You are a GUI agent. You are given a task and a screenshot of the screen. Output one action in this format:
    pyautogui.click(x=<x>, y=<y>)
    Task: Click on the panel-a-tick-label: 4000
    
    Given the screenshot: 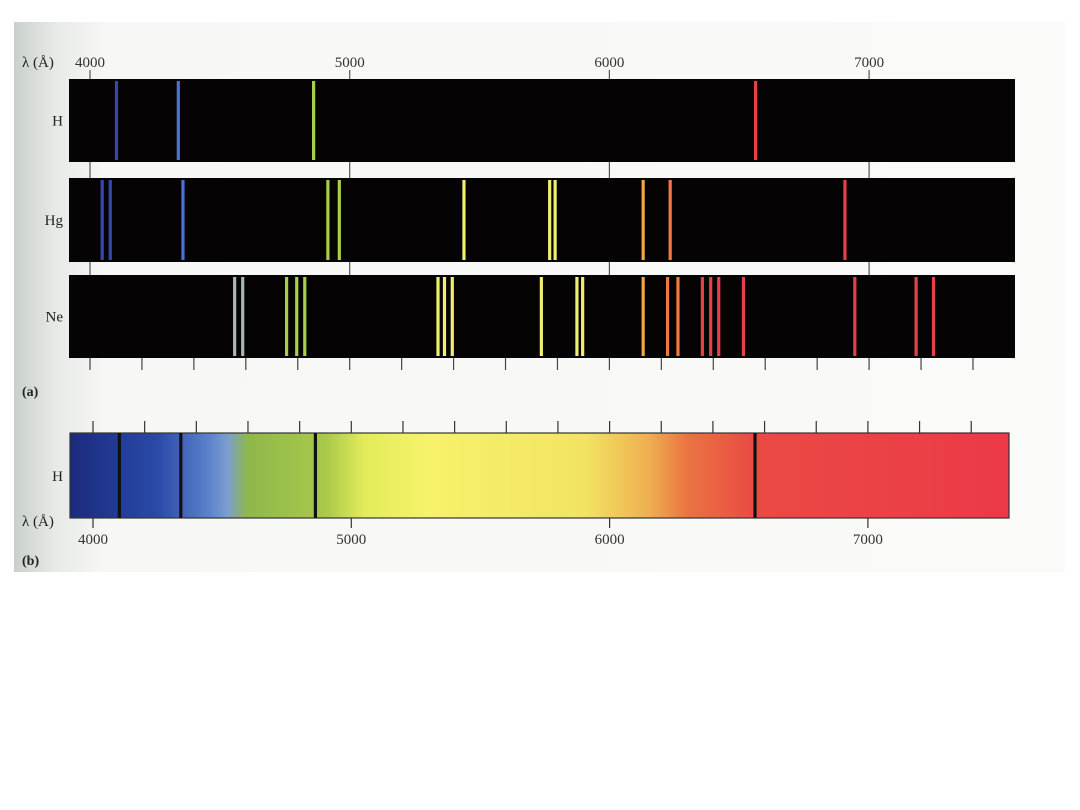 What is the action you would take?
    pyautogui.click(x=90, y=63)
    